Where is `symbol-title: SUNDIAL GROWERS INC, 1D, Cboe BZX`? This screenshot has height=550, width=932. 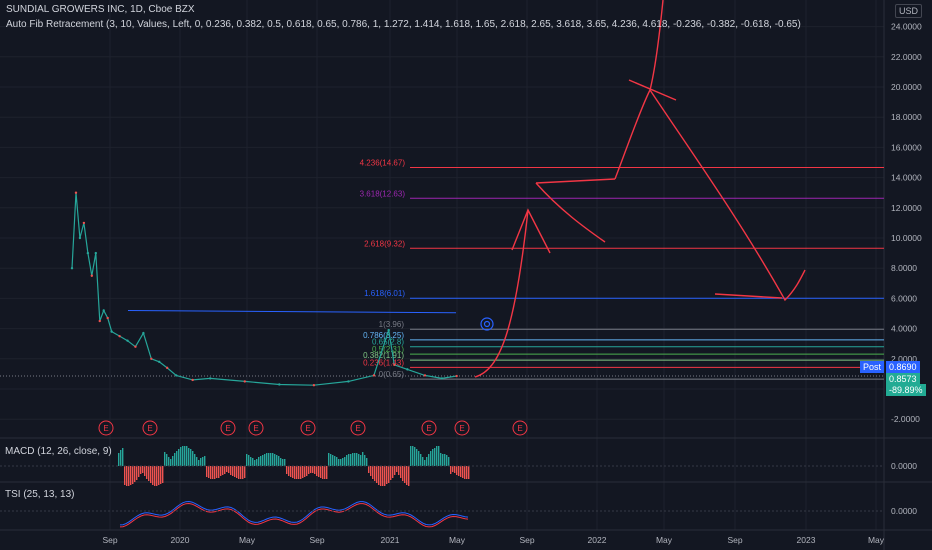 symbol-title: SUNDIAL GROWERS INC, 1D, Cboe BZX is located at coordinates (100, 9).